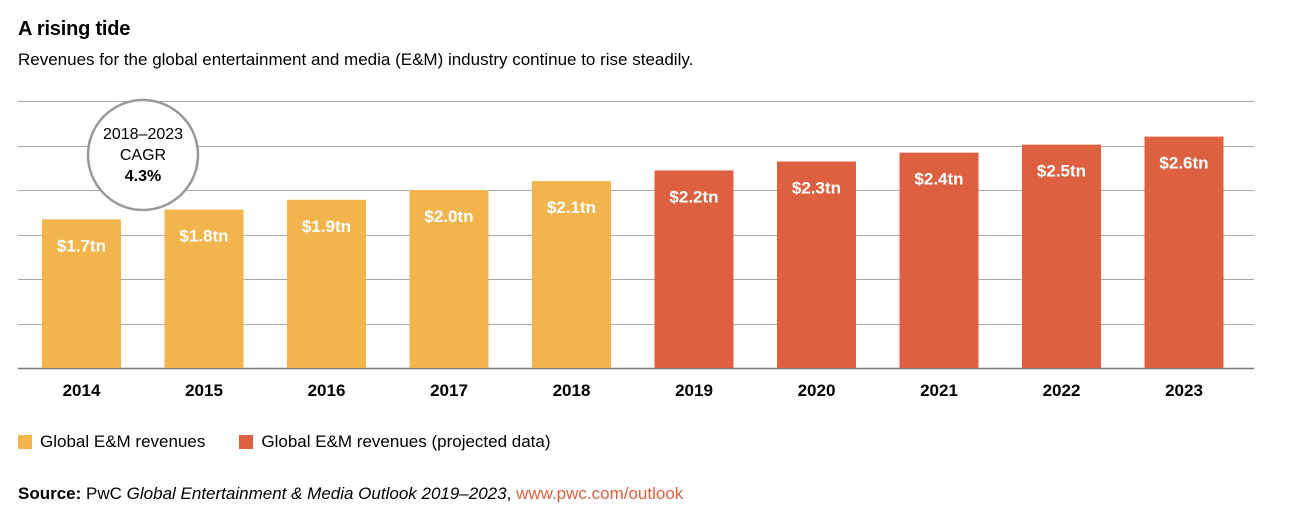  I want to click on bar-2019, so click(694, 269).